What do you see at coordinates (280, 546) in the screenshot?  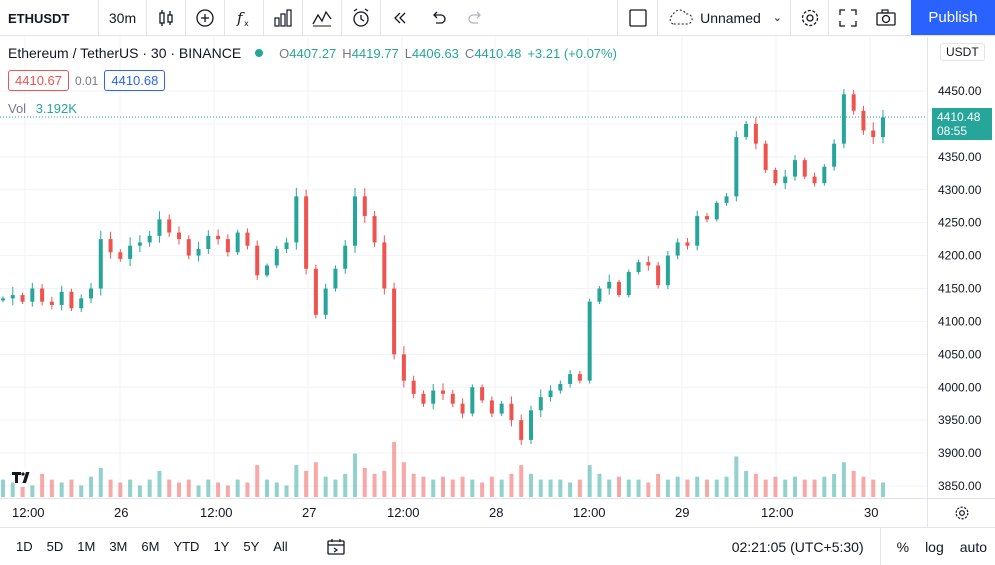 I see `range-all: All` at bounding box center [280, 546].